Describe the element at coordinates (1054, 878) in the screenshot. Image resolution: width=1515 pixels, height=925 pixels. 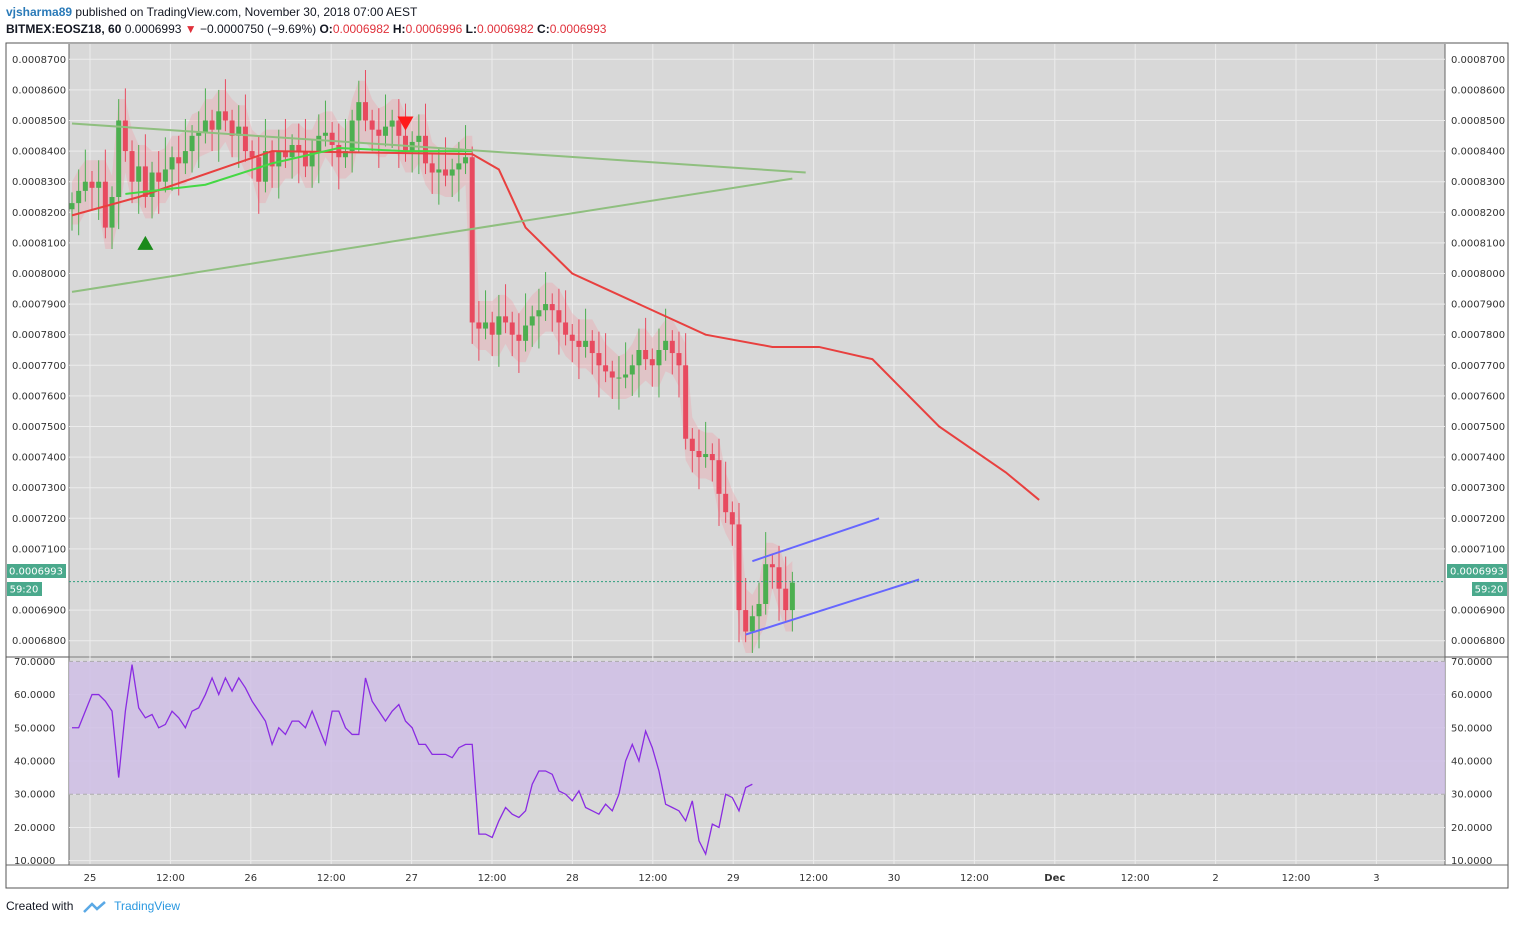
I see `x-tick: Dec` at that location.